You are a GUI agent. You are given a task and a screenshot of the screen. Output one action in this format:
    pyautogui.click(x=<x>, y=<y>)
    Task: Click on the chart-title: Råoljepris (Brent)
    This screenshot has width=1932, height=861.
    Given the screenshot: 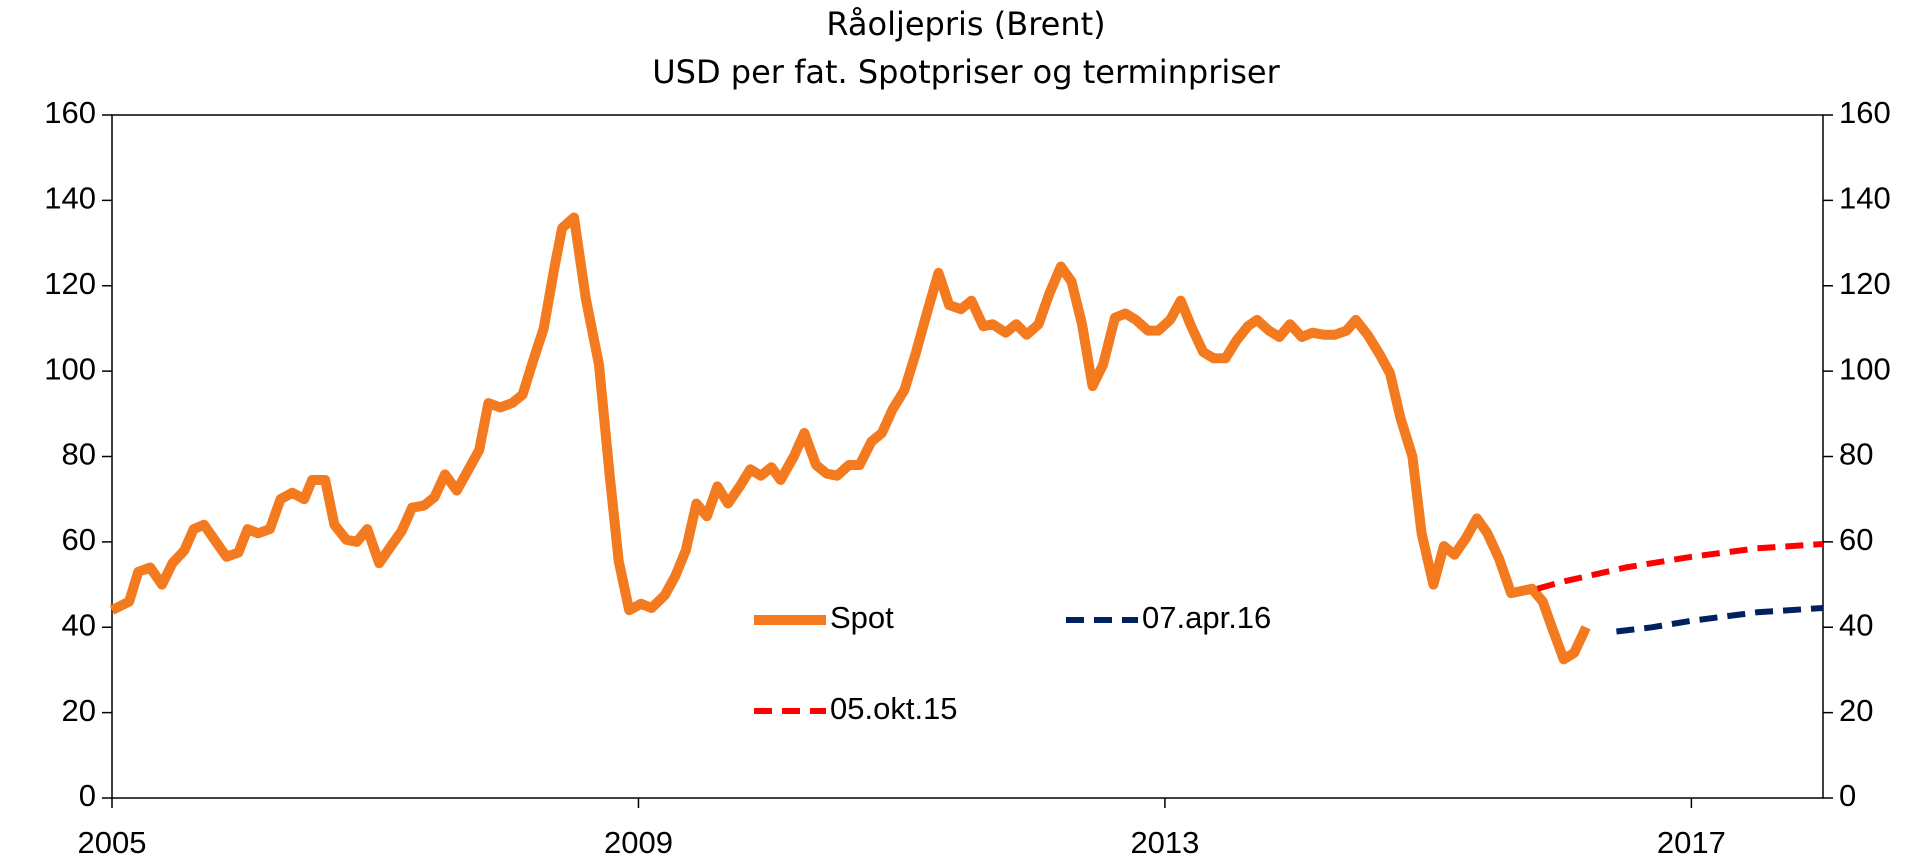 What is the action you would take?
    pyautogui.click(x=965, y=24)
    